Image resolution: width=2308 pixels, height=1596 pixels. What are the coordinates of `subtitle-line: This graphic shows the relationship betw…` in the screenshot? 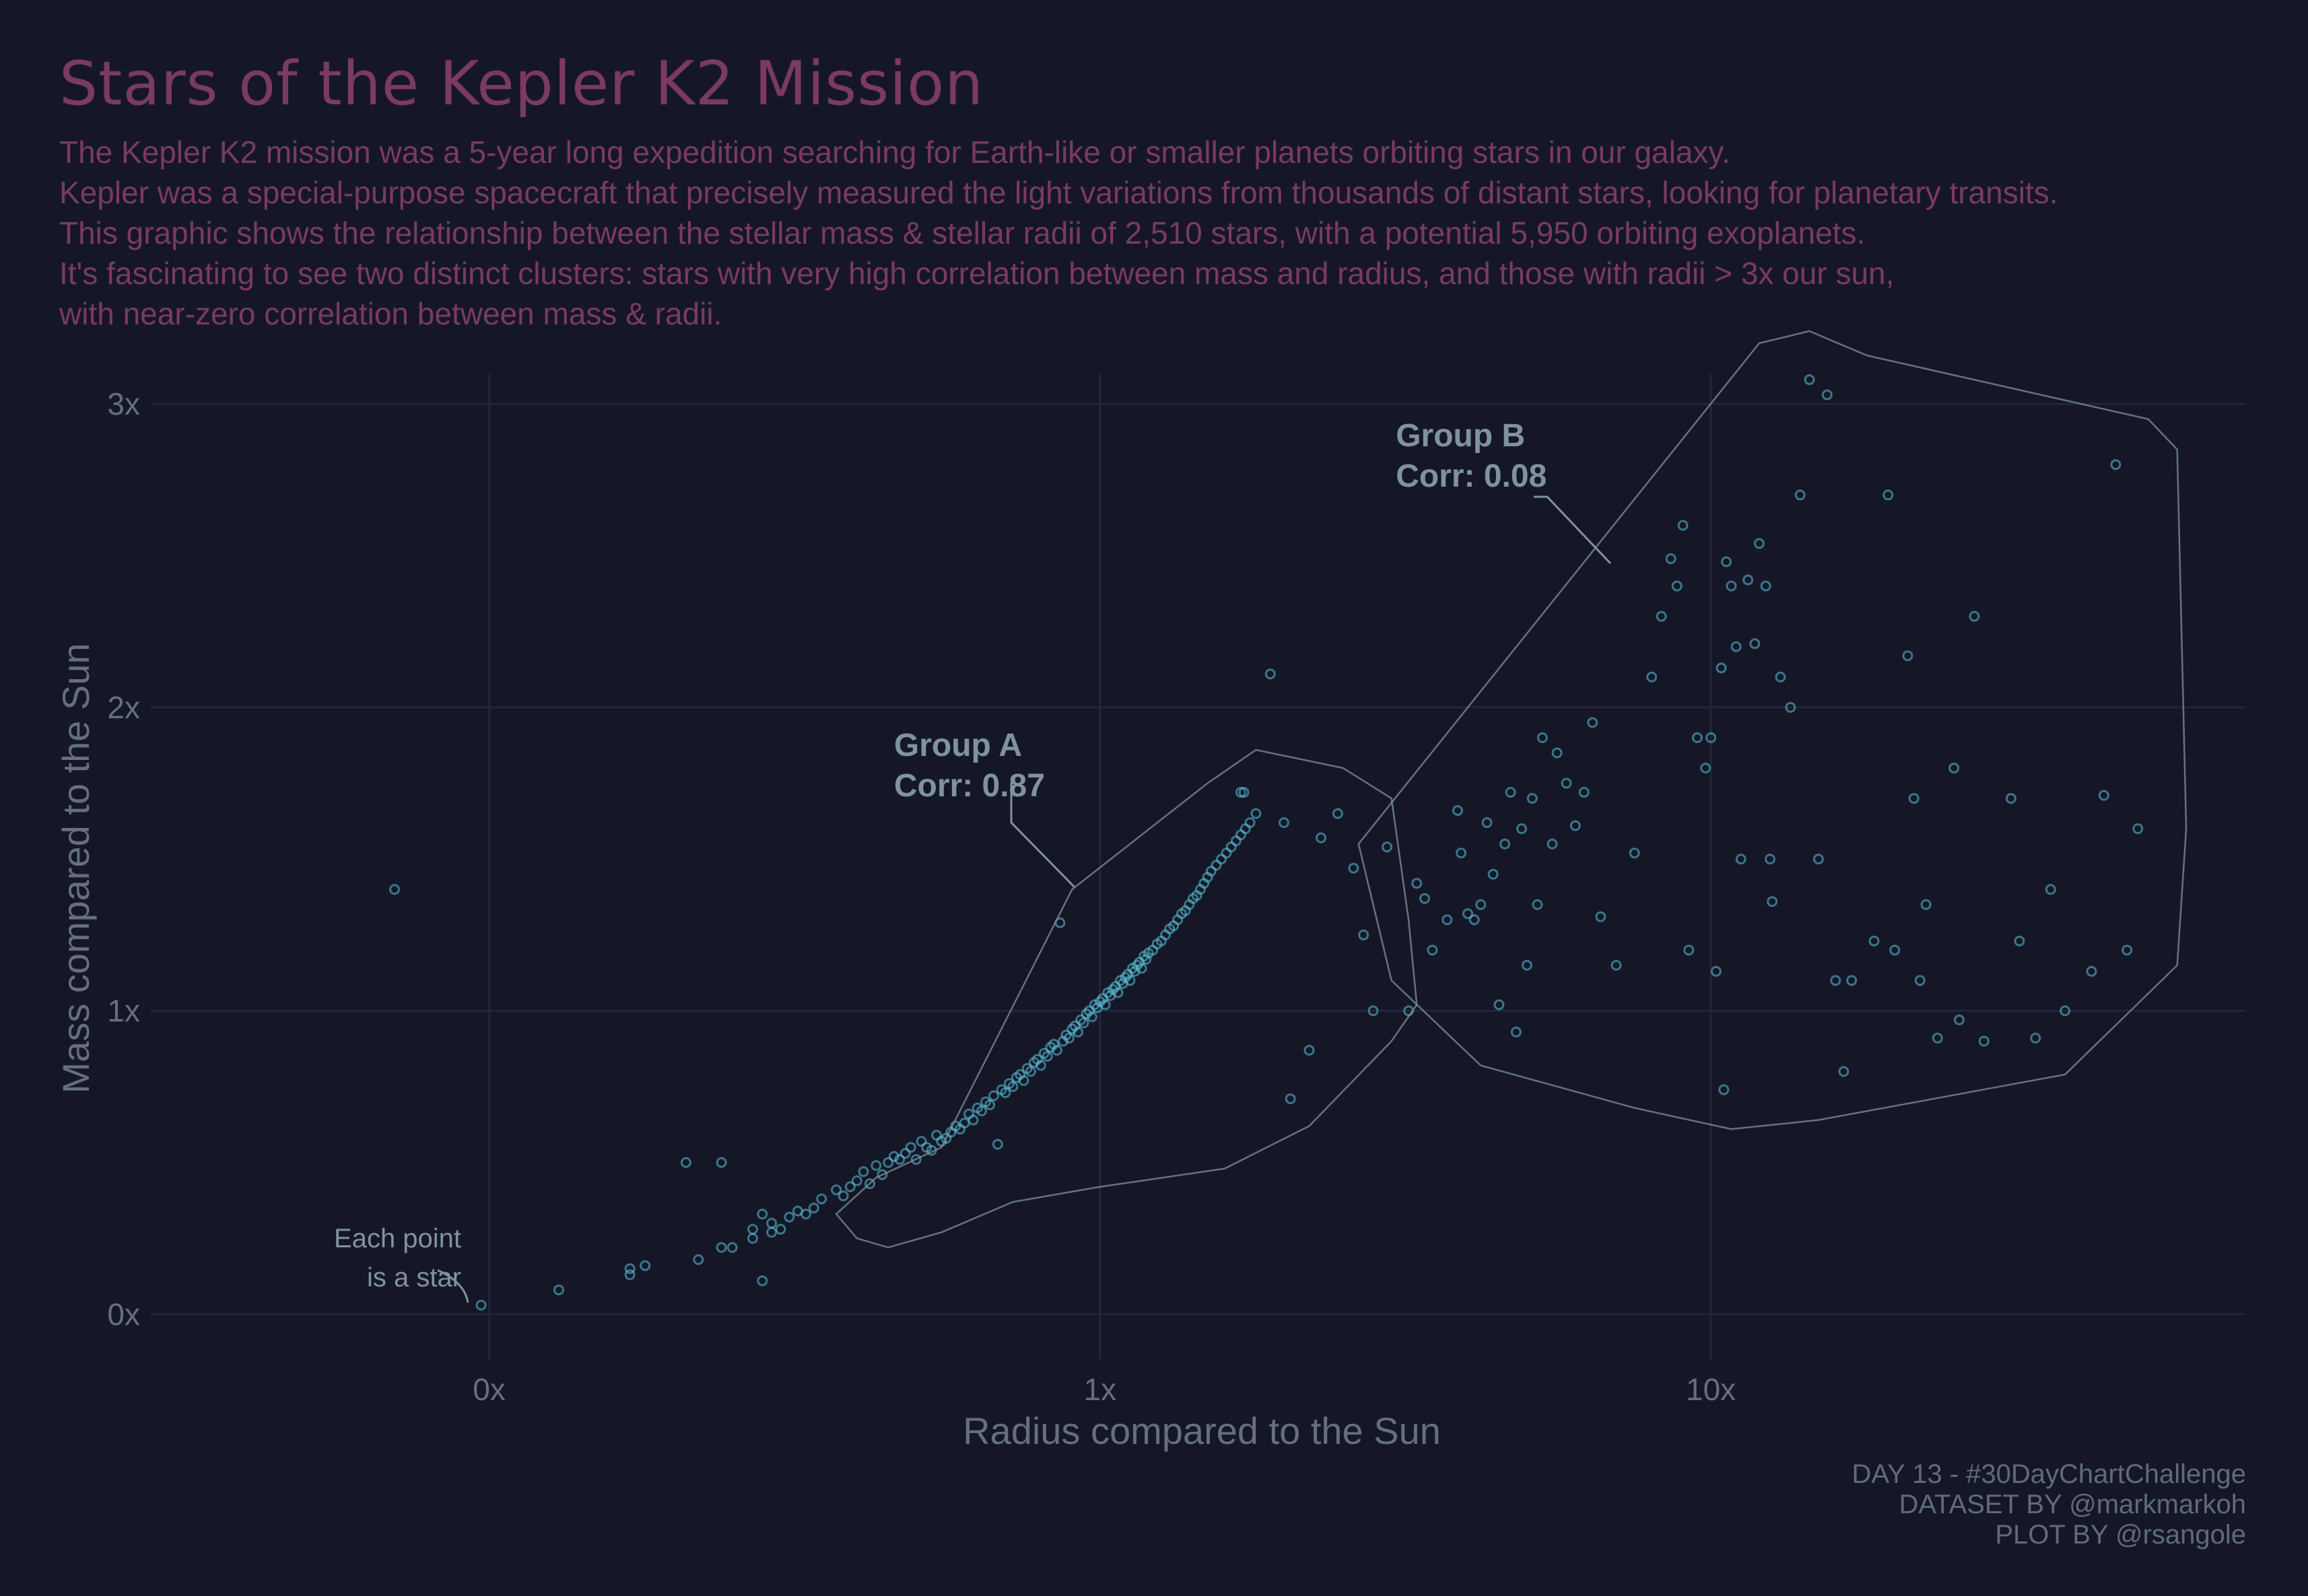 It's located at (962, 233).